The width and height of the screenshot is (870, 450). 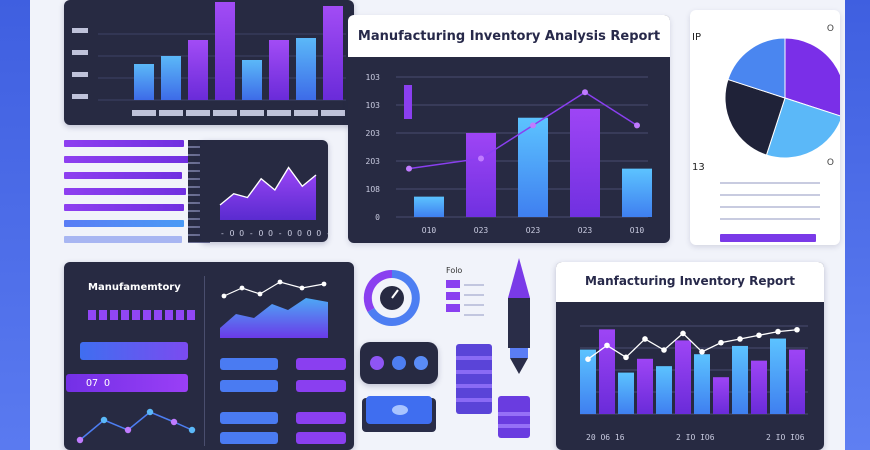 I want to click on pie-slice, so click(x=812, y=77).